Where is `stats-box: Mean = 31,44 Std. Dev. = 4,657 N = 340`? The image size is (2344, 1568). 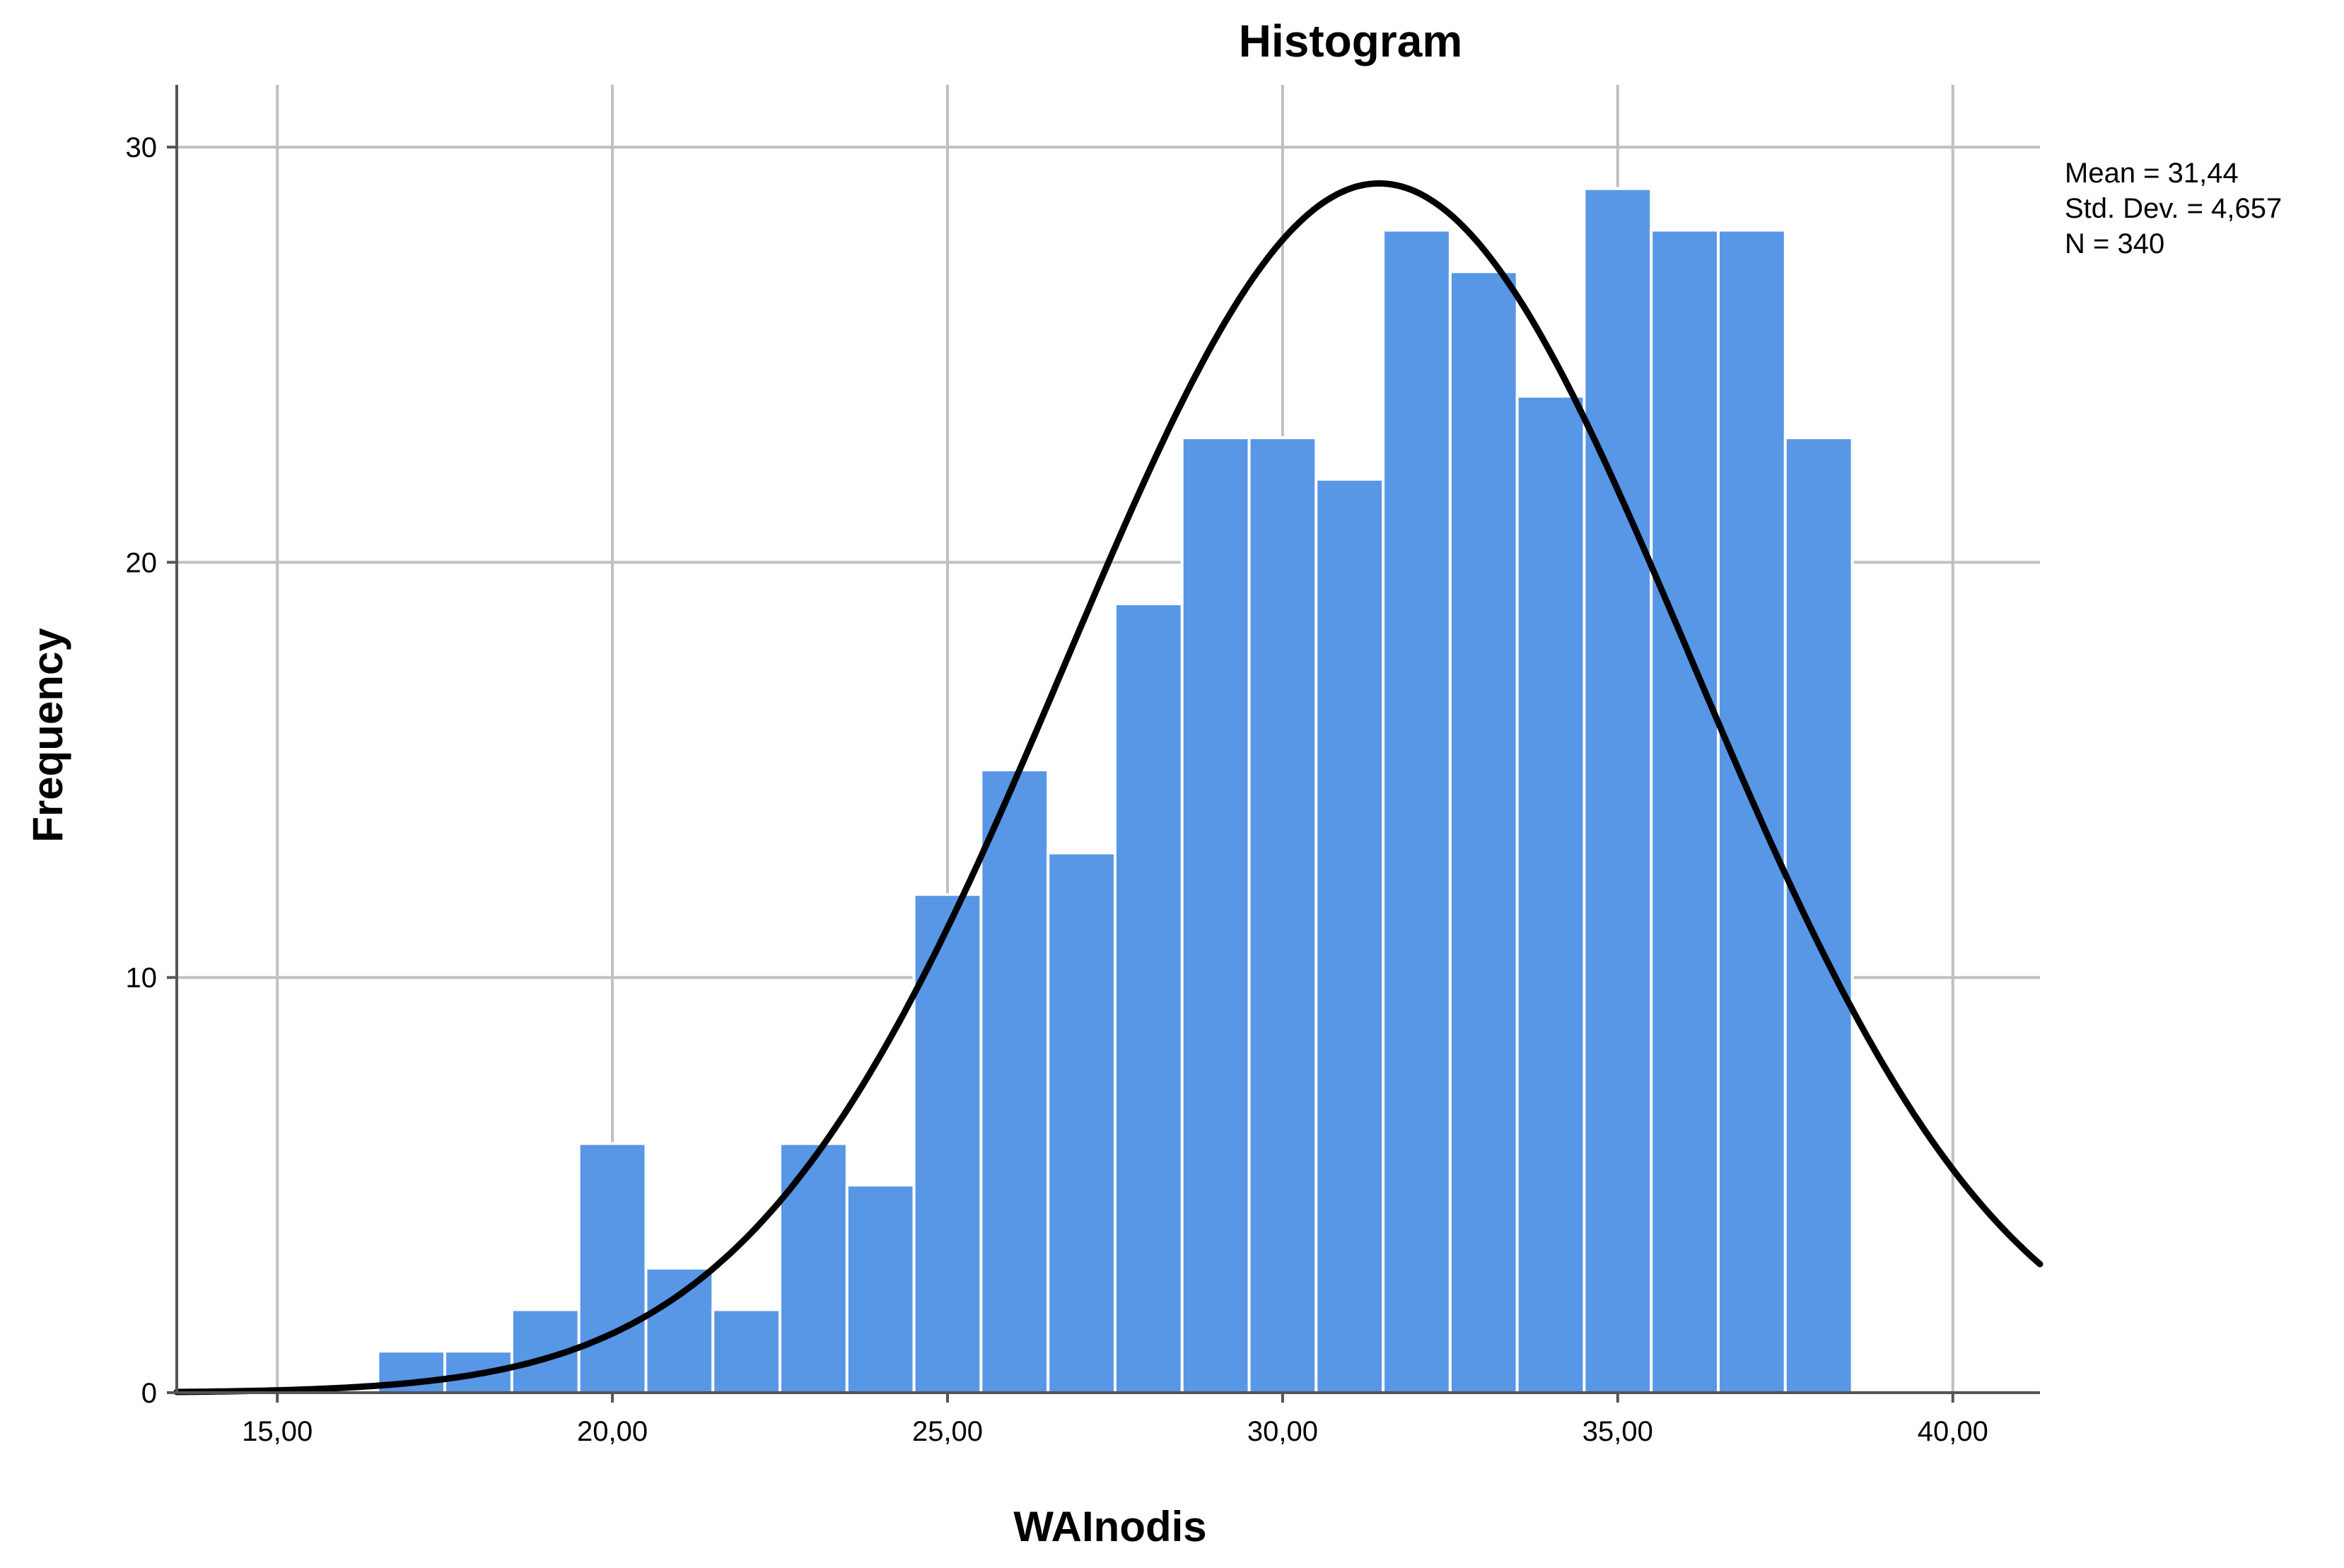
stats-box: Mean = 31,44 Std. Dev. = 4,657 N = 340 is located at coordinates (2173, 208).